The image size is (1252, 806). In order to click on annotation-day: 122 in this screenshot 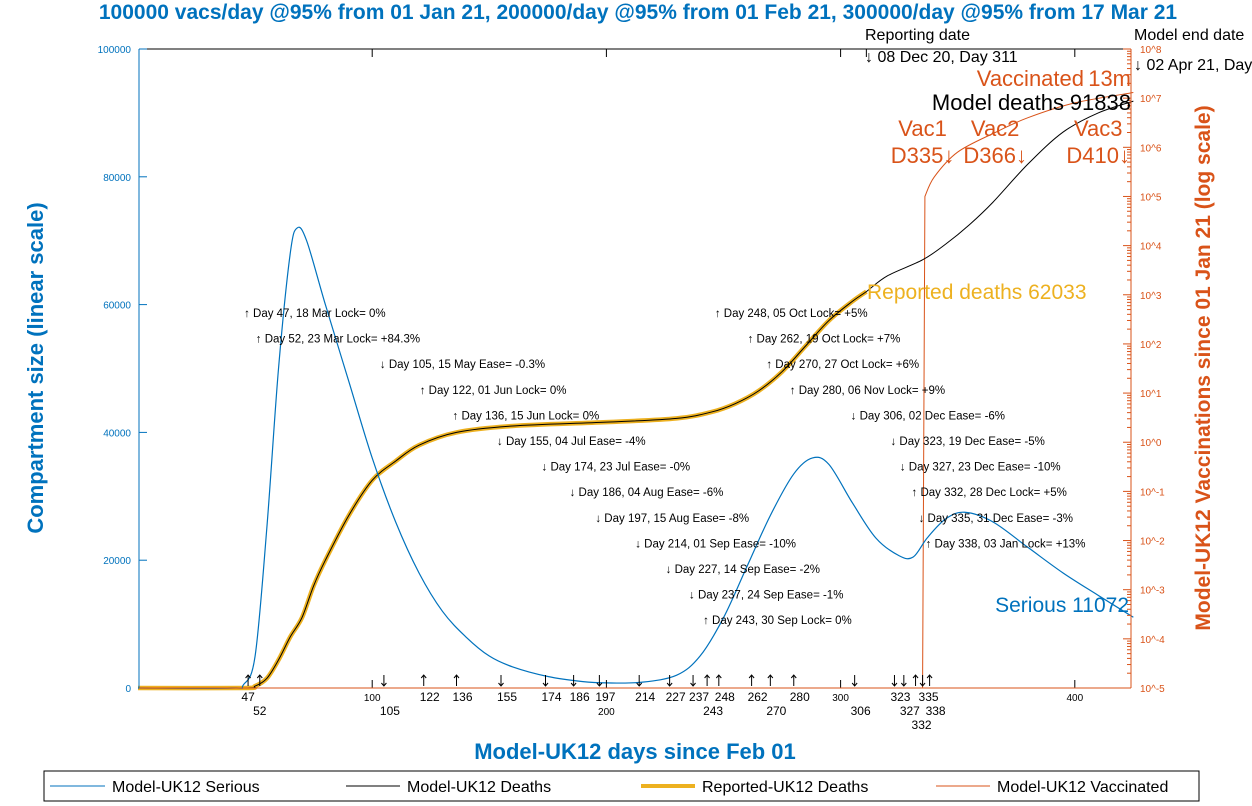, I will do `click(430, 697)`.